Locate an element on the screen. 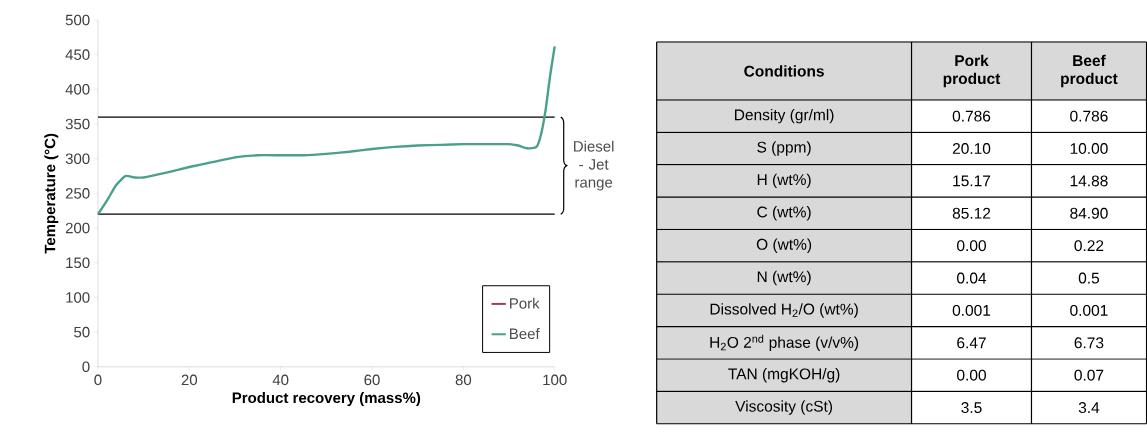 The image size is (1147, 438). data-label: 15.17 is located at coordinates (972, 181).